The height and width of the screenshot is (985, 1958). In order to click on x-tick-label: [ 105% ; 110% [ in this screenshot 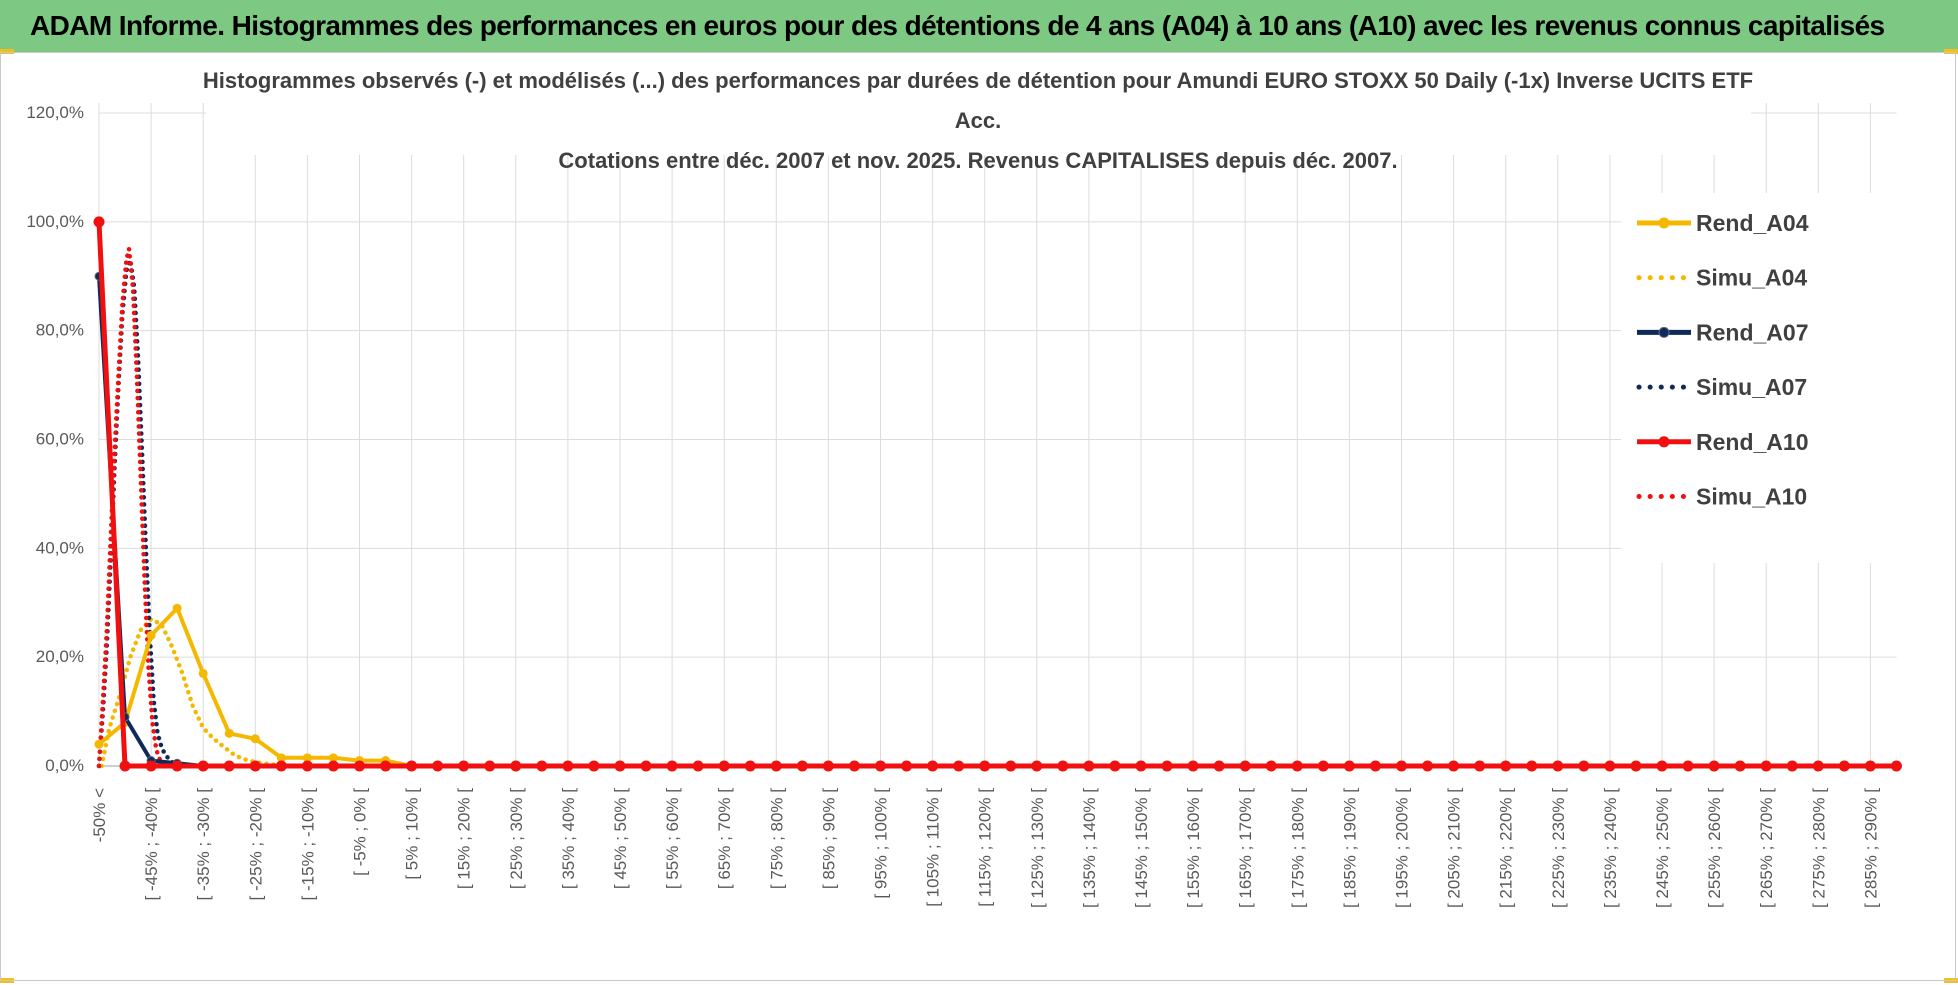, I will do `click(933, 847)`.